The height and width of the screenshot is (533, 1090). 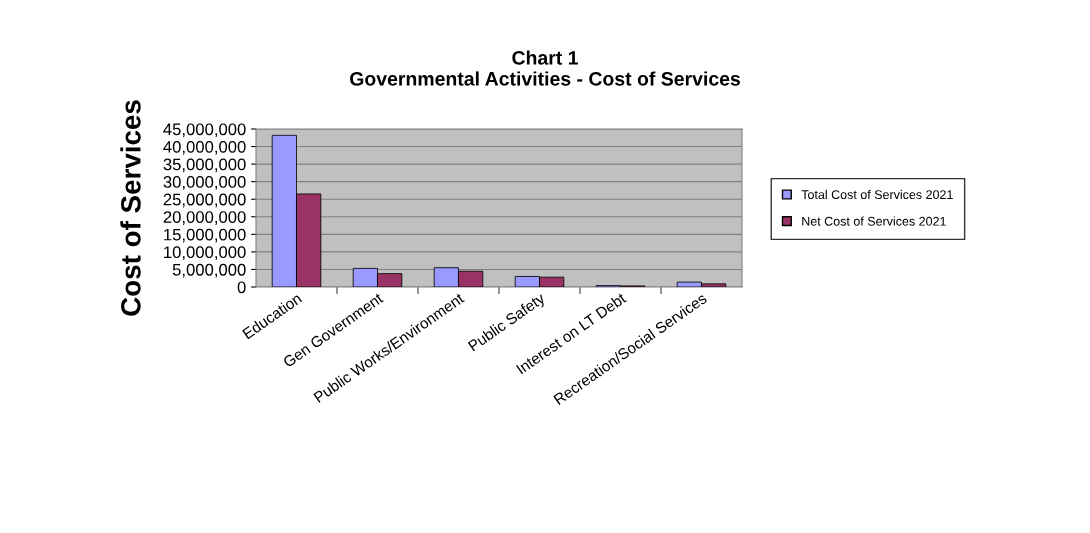 What do you see at coordinates (241, 287) in the screenshot?
I see `y-tick-label: 0` at bounding box center [241, 287].